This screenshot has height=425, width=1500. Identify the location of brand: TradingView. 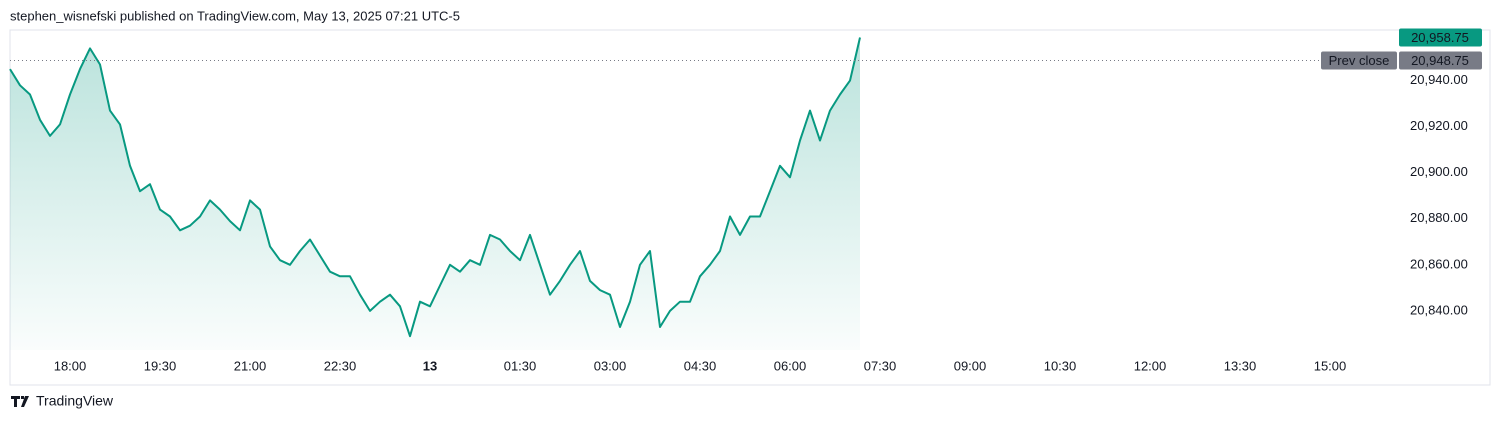
(75, 401).